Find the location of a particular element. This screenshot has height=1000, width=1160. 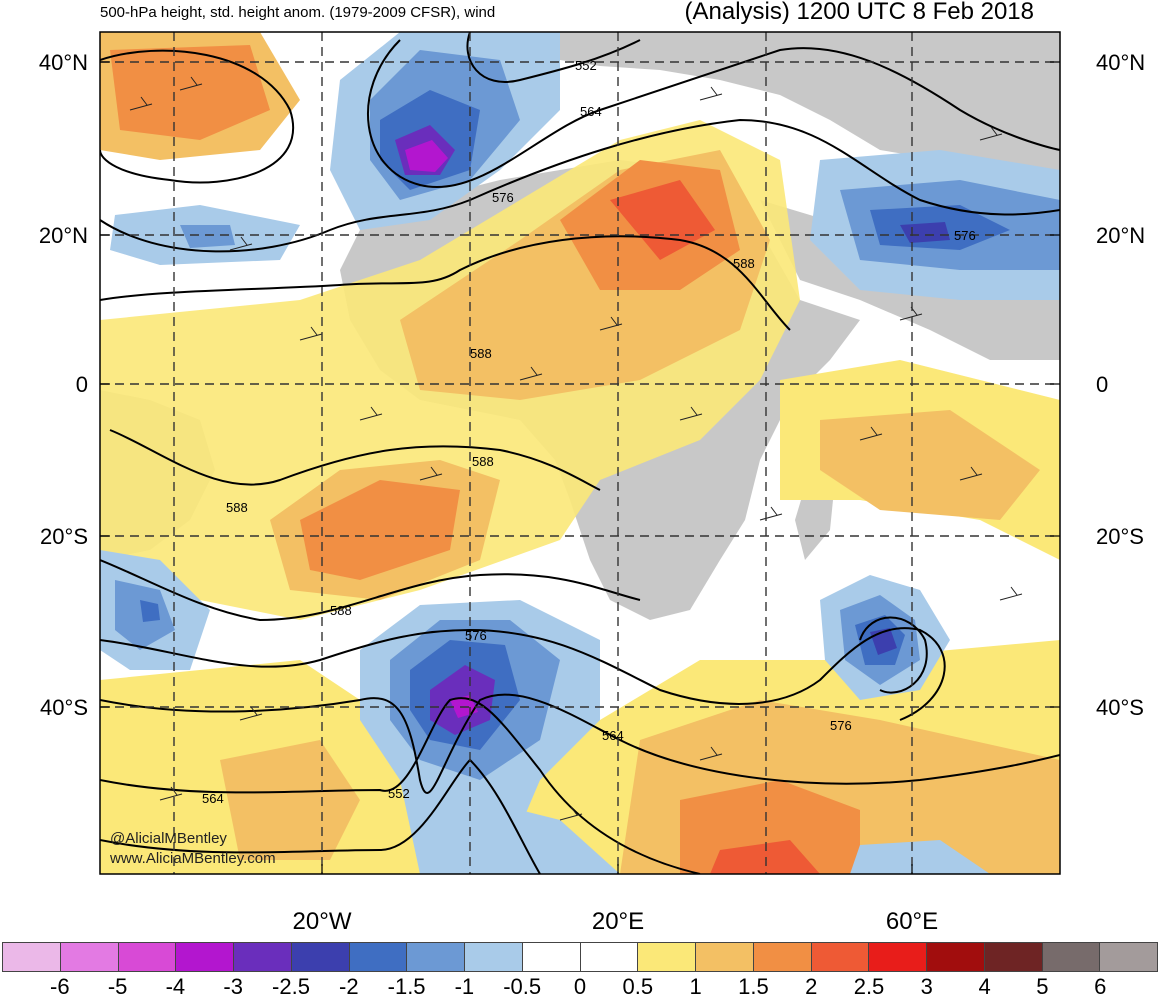

height-contour-564-north is located at coordinates (713, 113).